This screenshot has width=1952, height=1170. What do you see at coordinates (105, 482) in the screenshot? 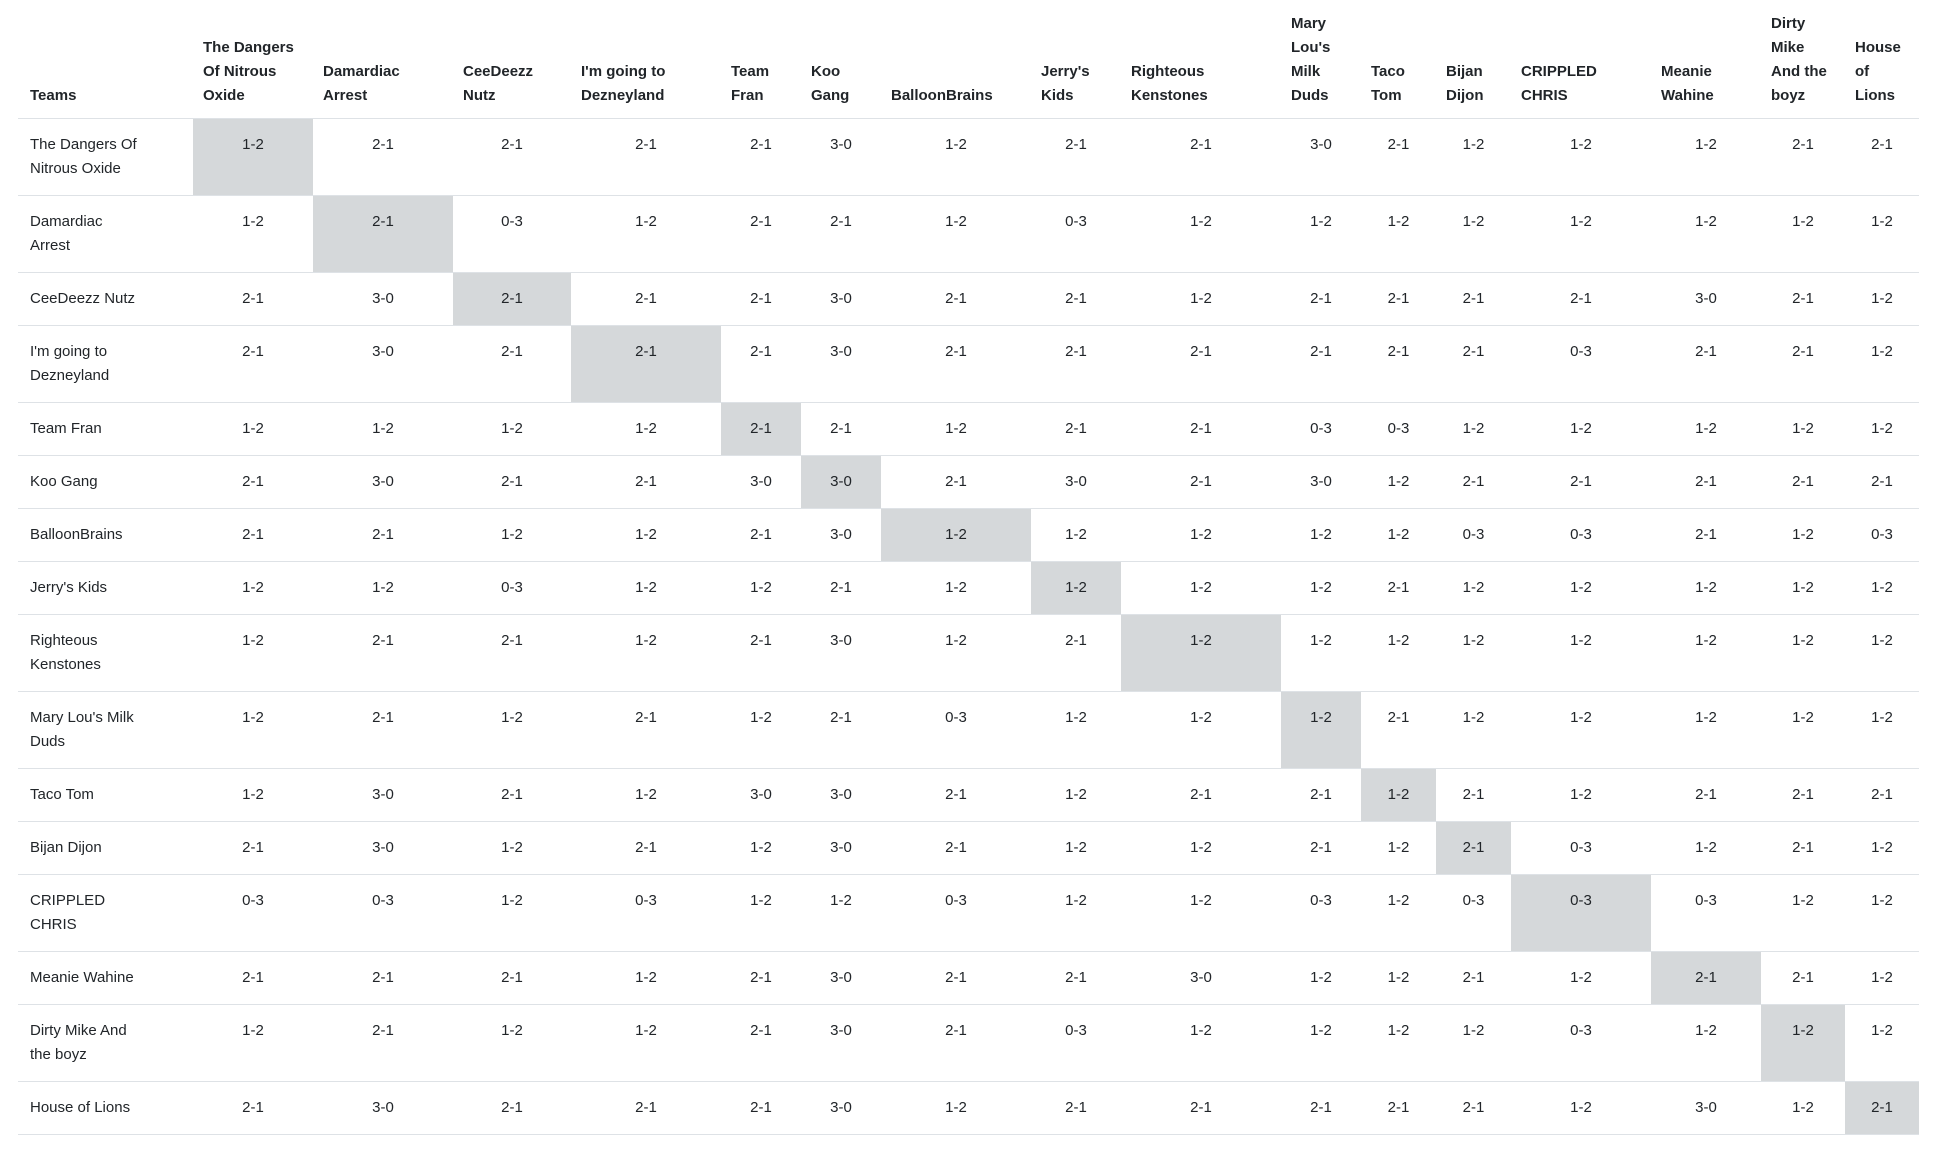
I see `team-name: Koo Gang` at bounding box center [105, 482].